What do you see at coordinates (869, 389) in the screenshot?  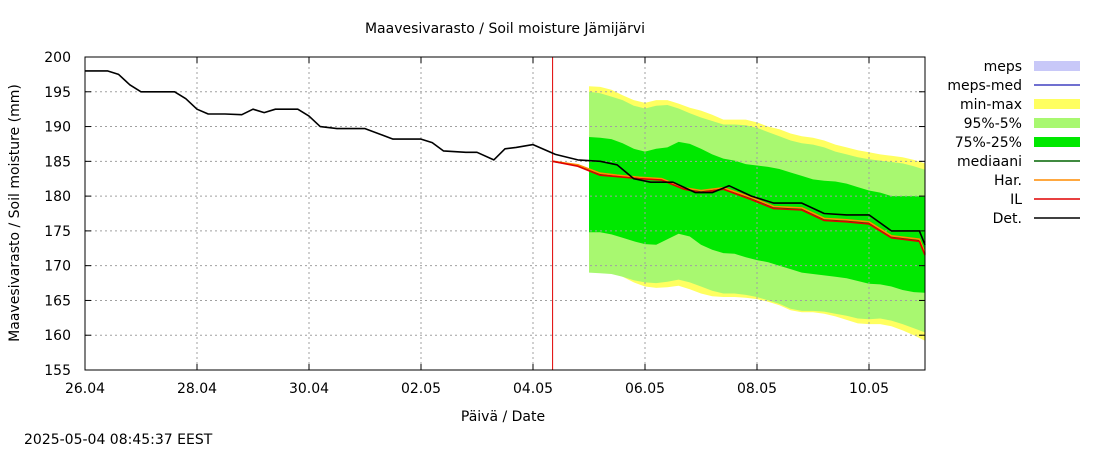 I see `x-tick-label: 10.05` at bounding box center [869, 389].